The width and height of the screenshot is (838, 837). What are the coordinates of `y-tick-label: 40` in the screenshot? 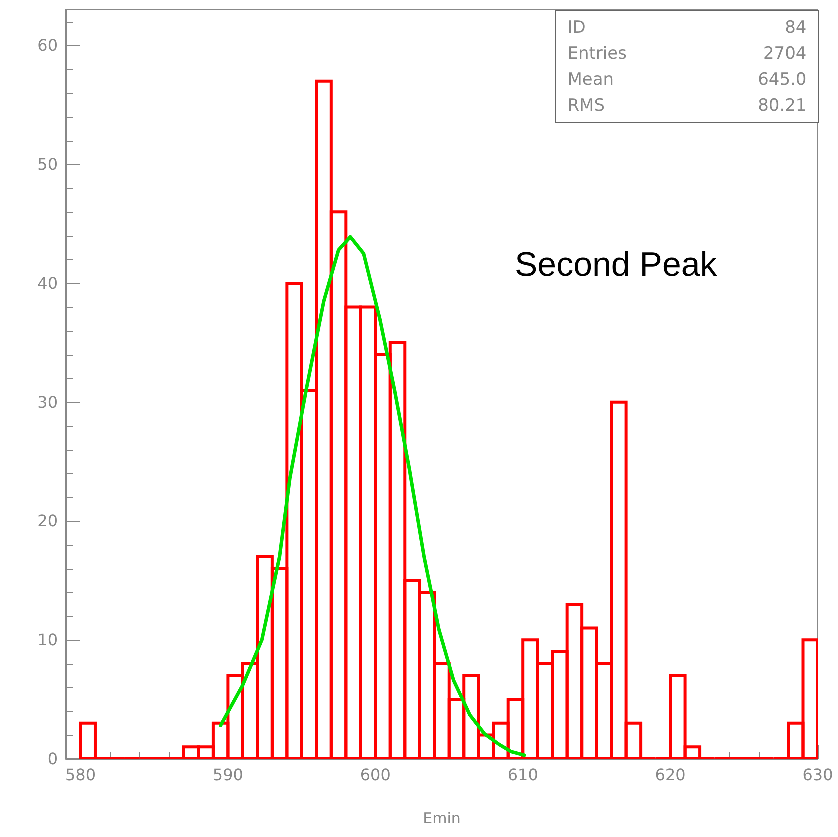 It's located at (48, 283).